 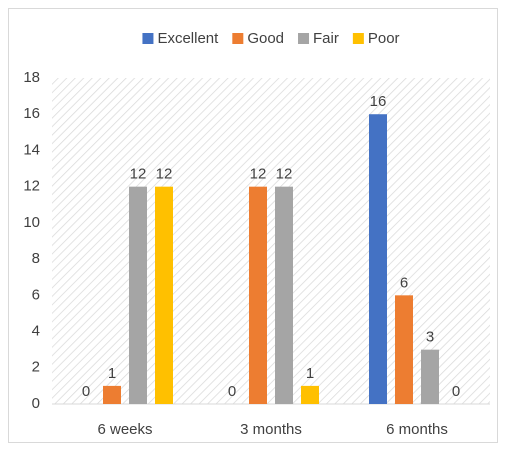 I want to click on y-tick-label: 10, so click(x=31, y=222).